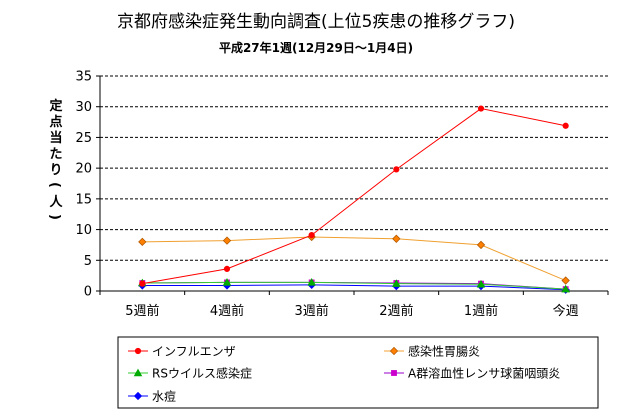 This screenshot has width=639, height=419. Describe the element at coordinates (83, 169) in the screenshot. I see `y-tick-label: 20` at that location.